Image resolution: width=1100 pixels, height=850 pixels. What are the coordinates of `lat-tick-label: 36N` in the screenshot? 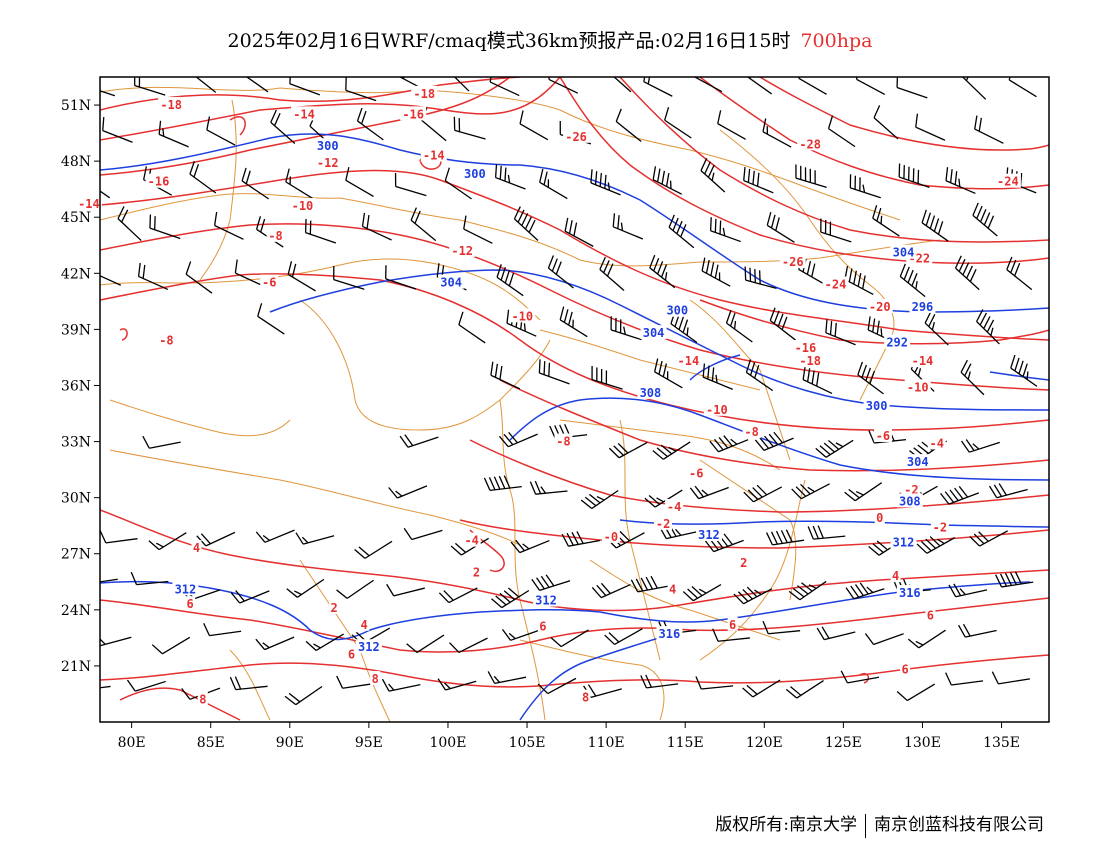 It's located at (76, 386).